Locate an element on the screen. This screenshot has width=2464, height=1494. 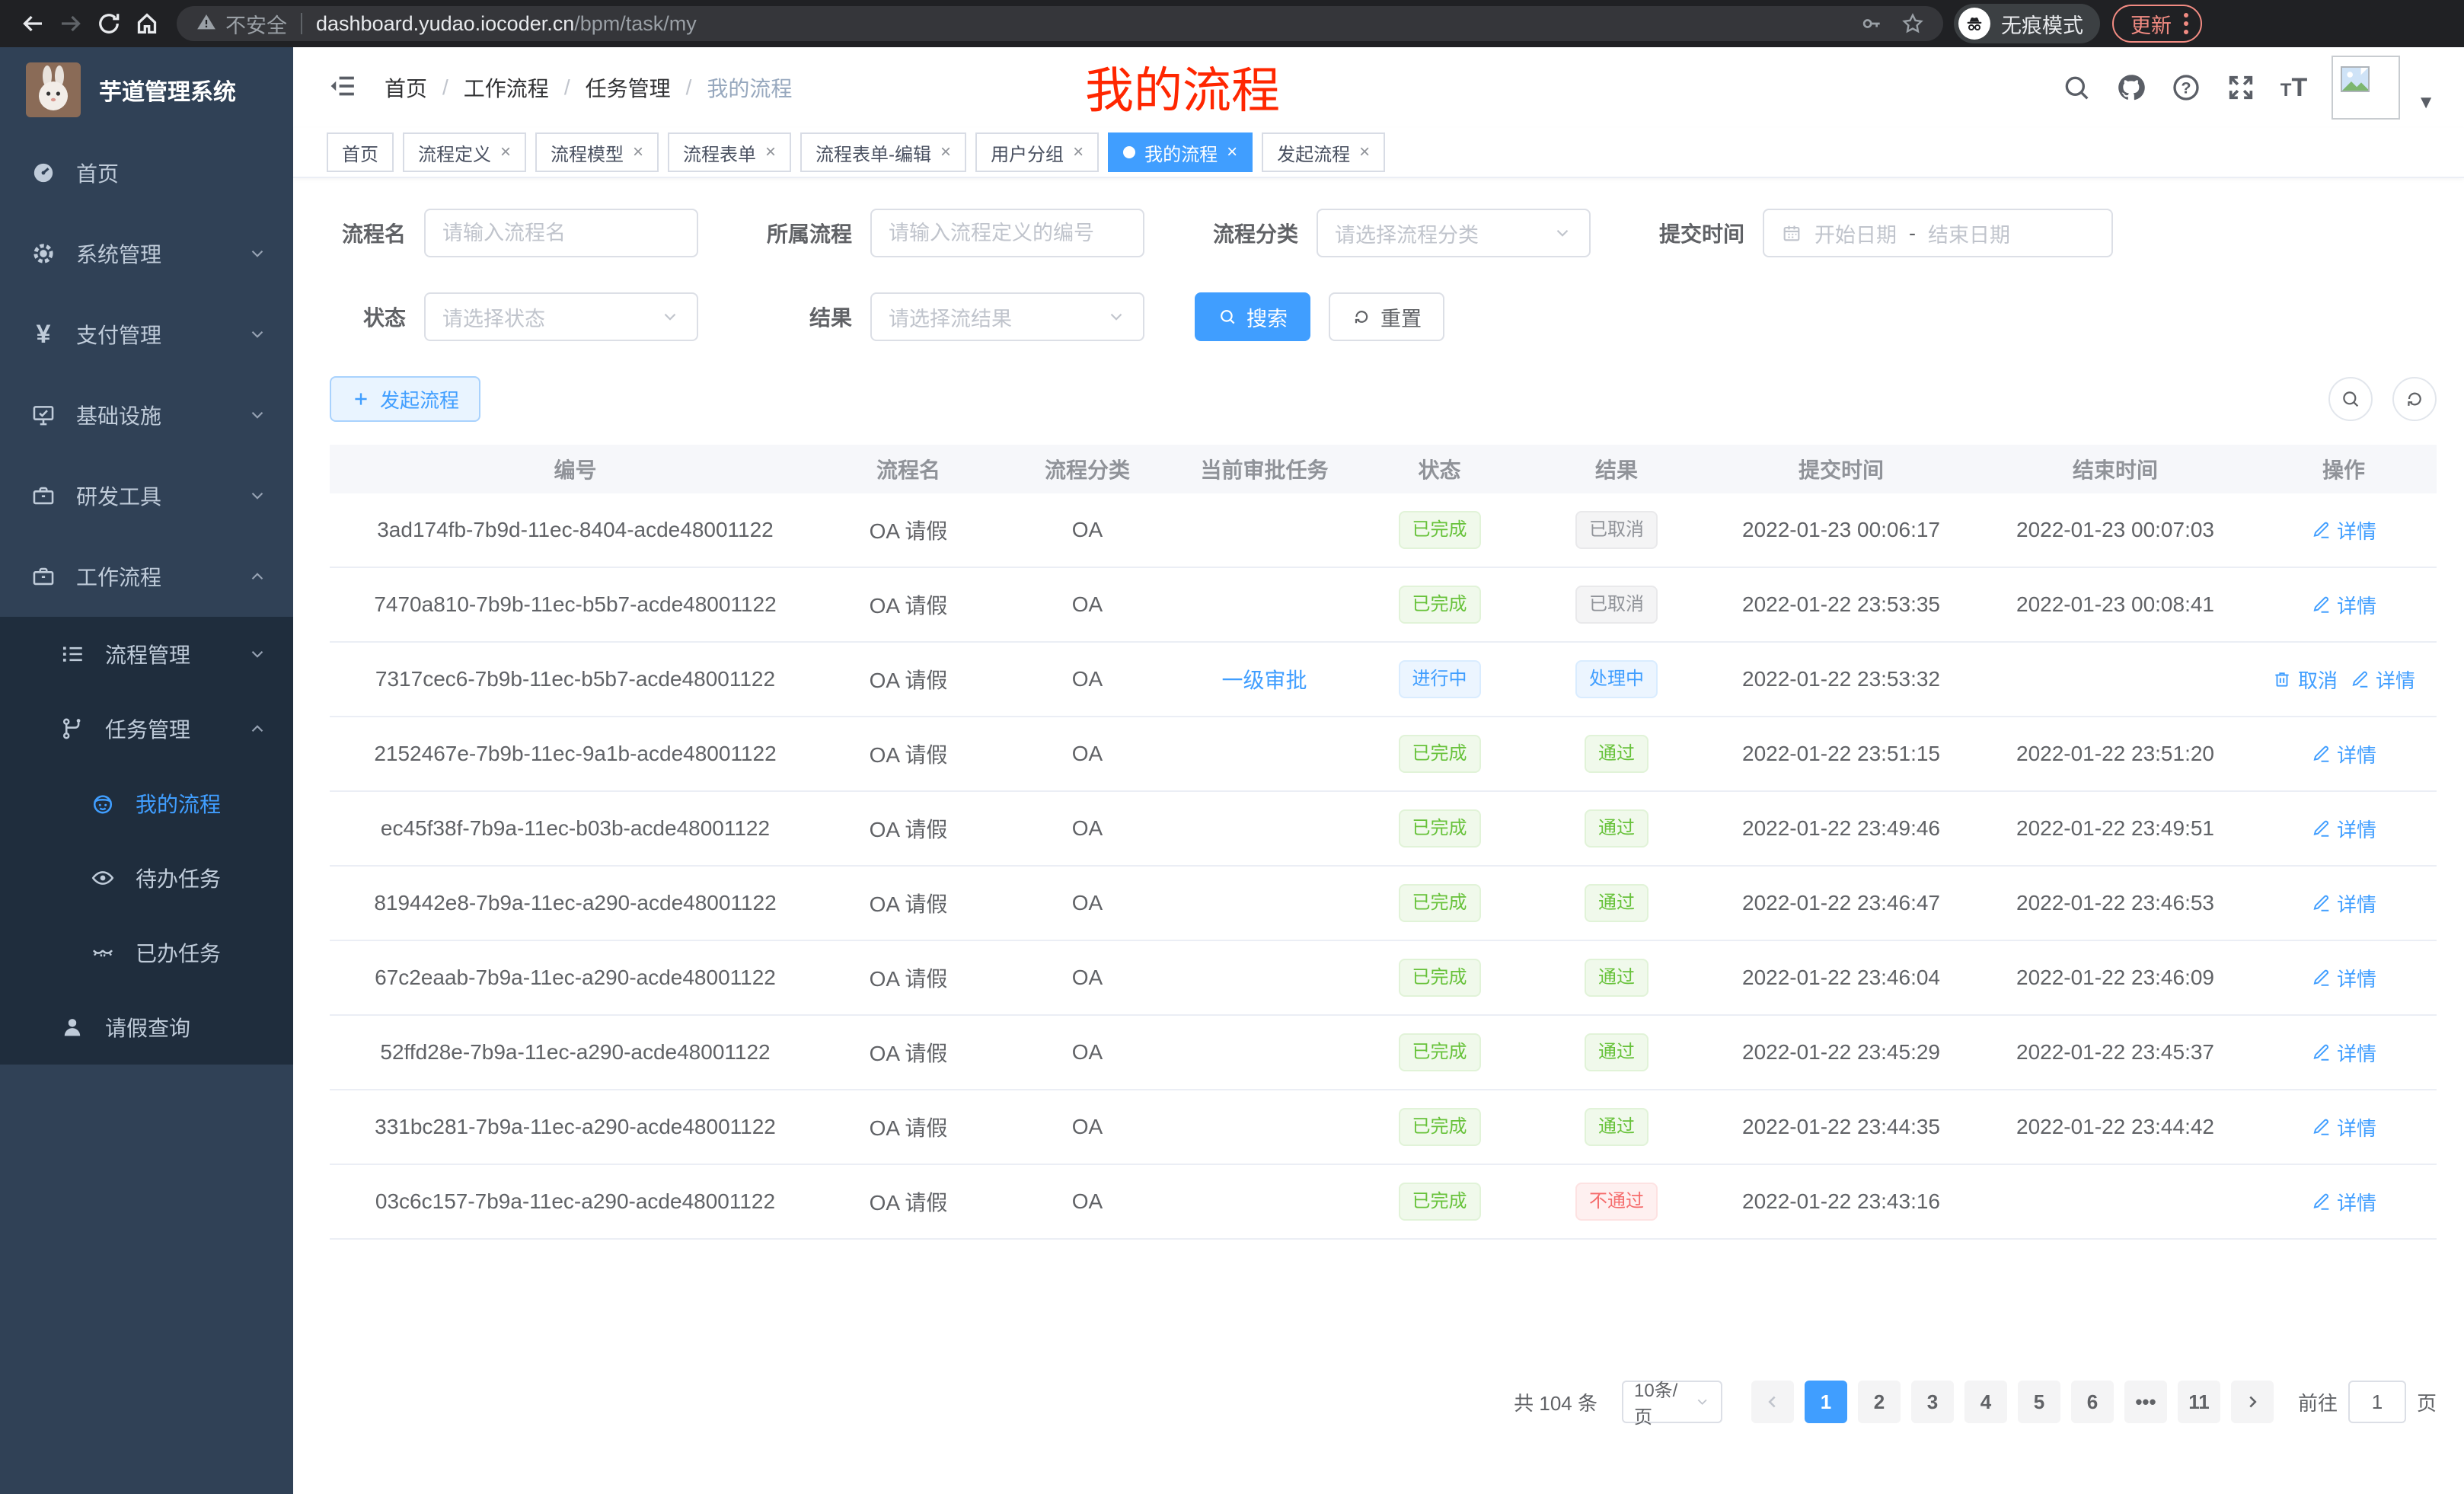
submit-time: 2022-01-22 23:44:35 is located at coordinates (1841, 1126).